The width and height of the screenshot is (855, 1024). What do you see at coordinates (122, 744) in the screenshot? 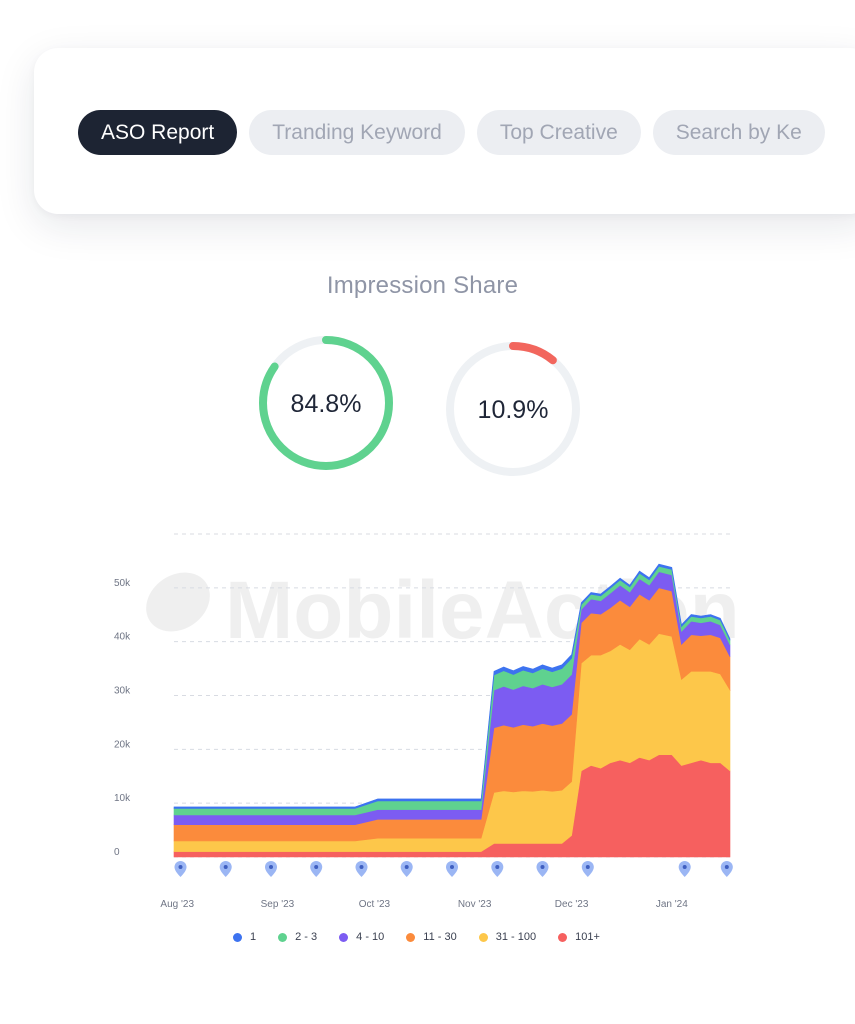
I see `y-tick-label: 20k` at bounding box center [122, 744].